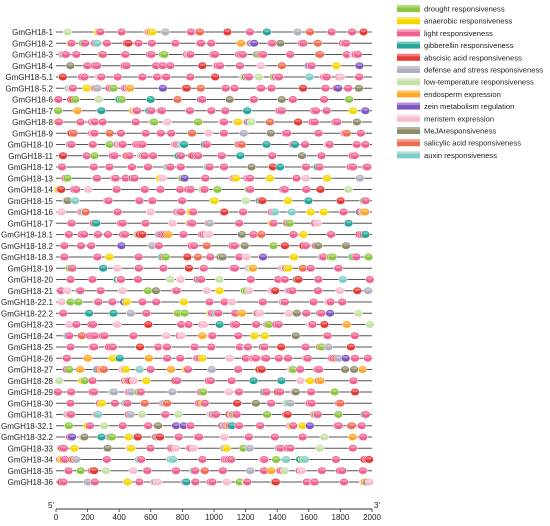  What do you see at coordinates (190, 381) in the screenshot?
I see `gene-row: GmGH18-28` at bounding box center [190, 381].